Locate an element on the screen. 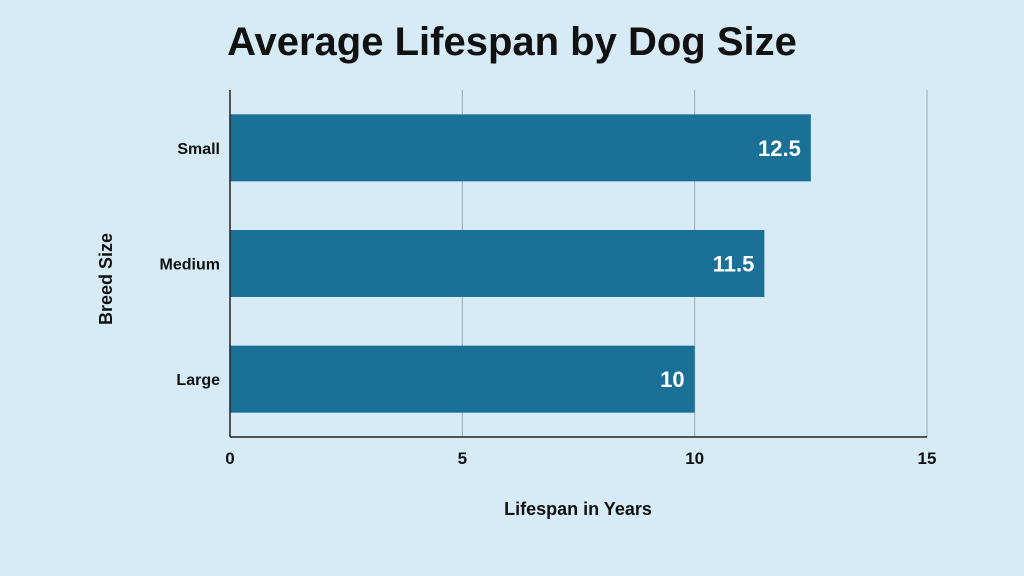 The width and height of the screenshot is (1024, 576). category-label-medium: Medium is located at coordinates (190, 265).